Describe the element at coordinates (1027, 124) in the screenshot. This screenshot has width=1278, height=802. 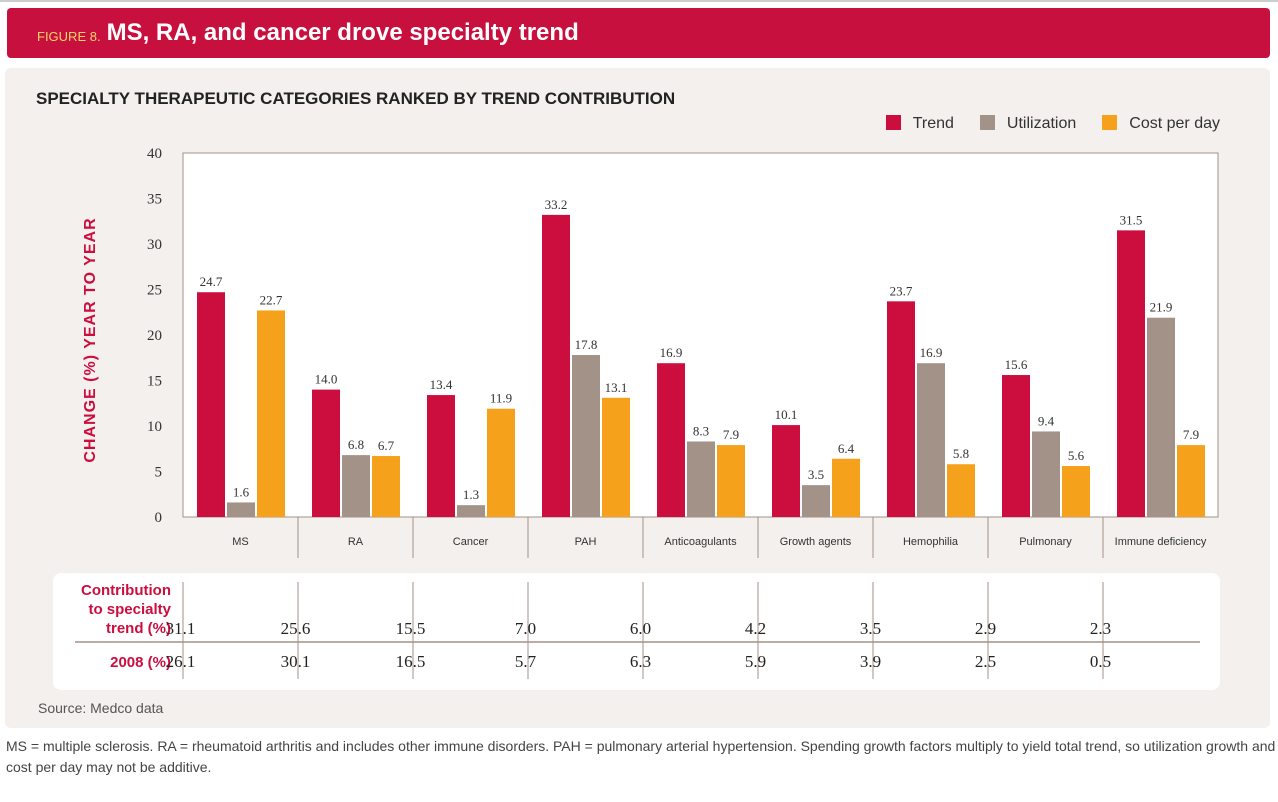
I see `legend-utilization: Utilization` at that location.